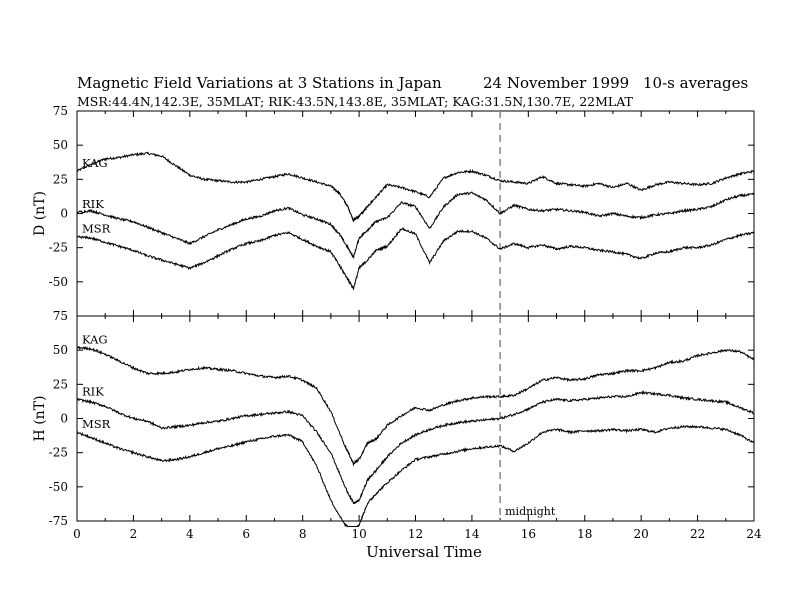  I want to click on midnight-label: midnight, so click(530, 511).